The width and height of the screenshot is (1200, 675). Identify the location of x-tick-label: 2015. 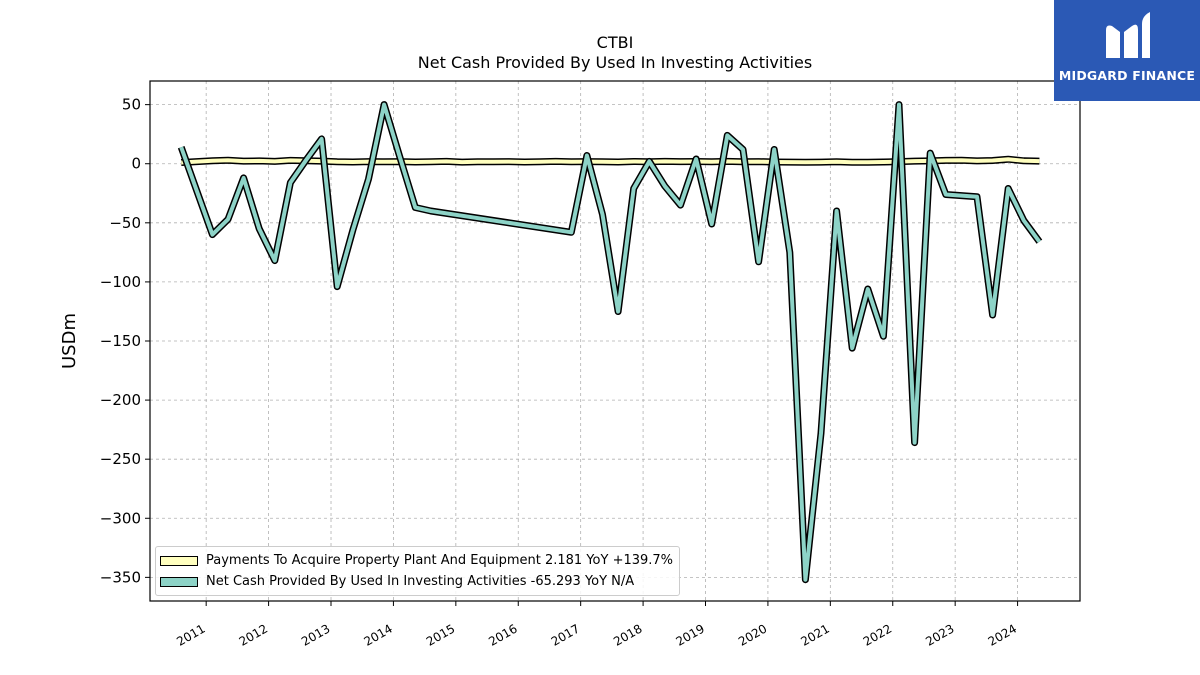
(440, 634).